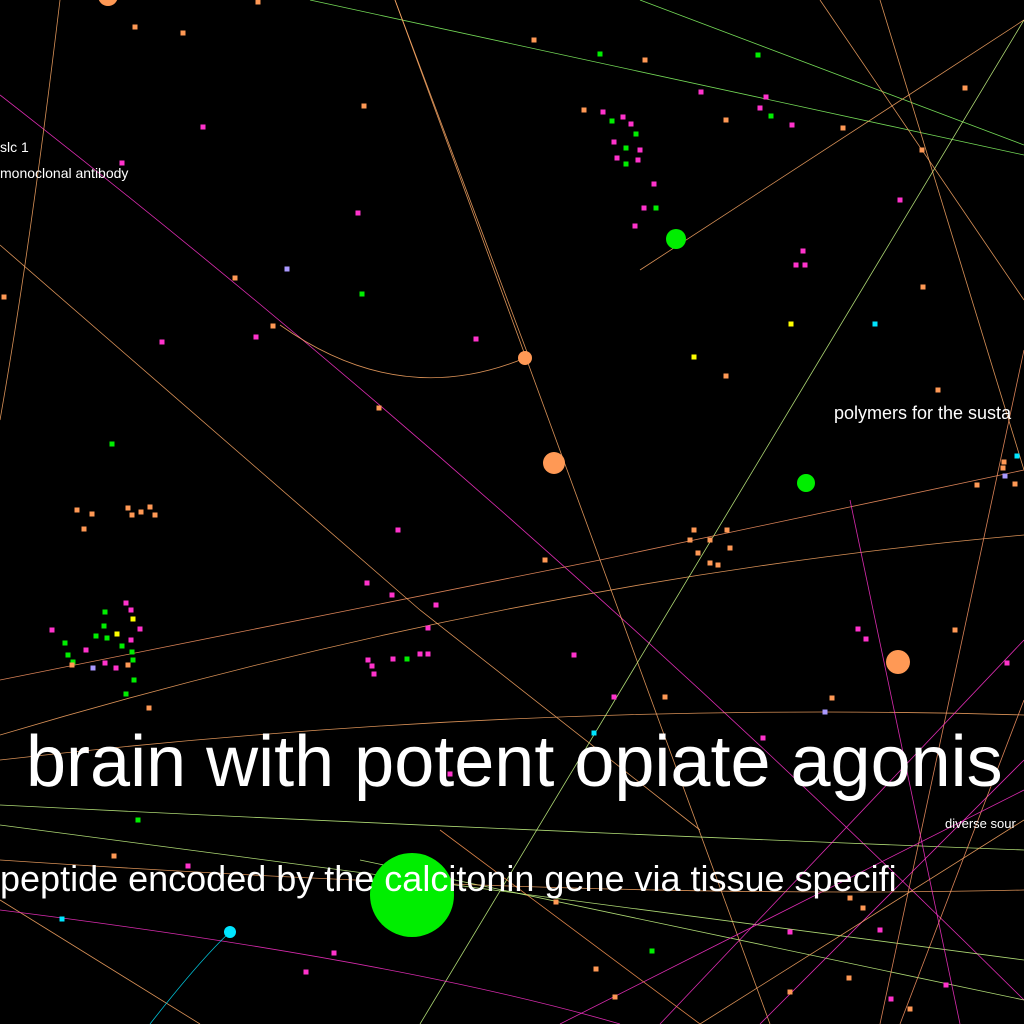  What do you see at coordinates (412, 895) in the screenshot?
I see `node-green-large` at bounding box center [412, 895].